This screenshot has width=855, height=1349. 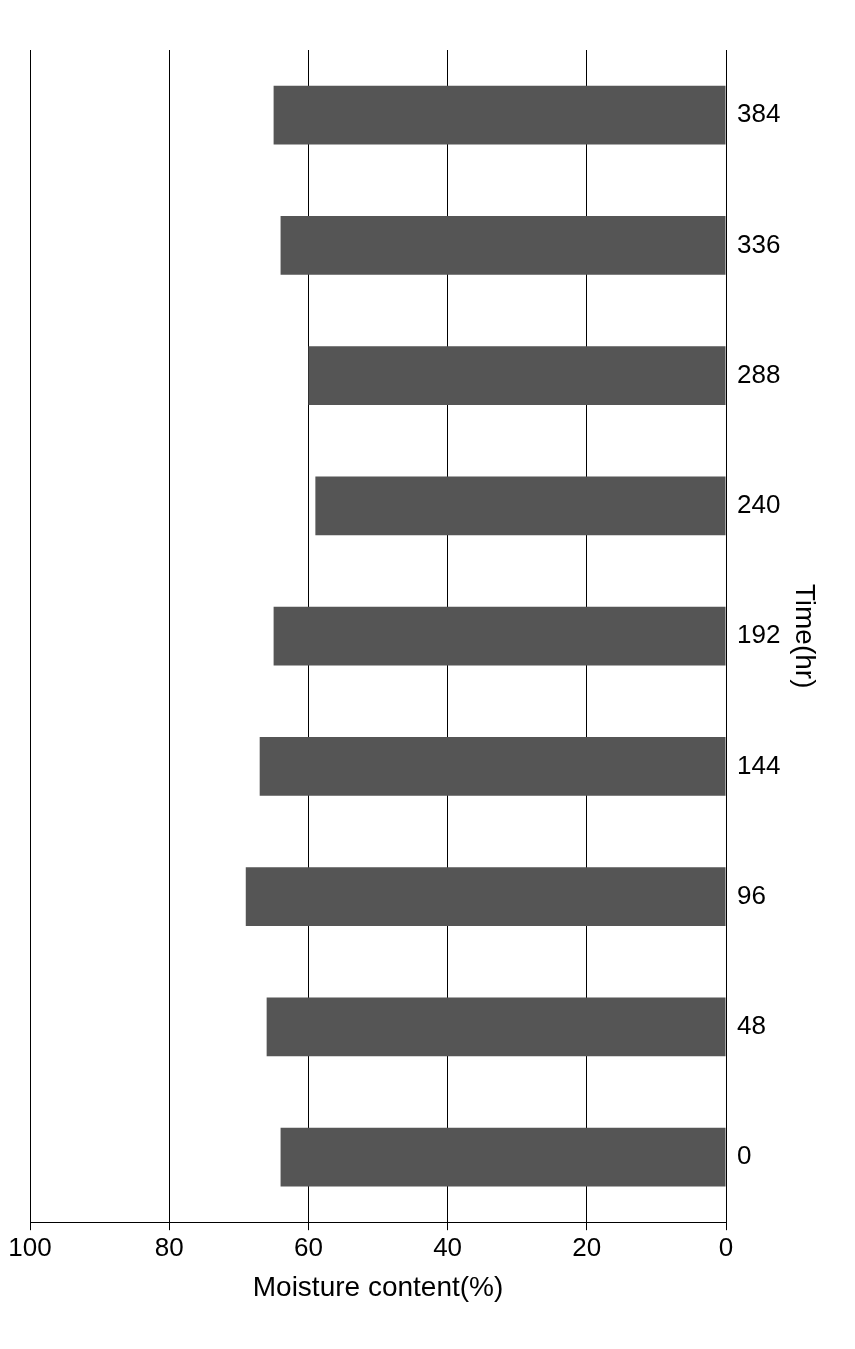 What do you see at coordinates (308, 1246) in the screenshot?
I see `x-tick-label: 60` at bounding box center [308, 1246].